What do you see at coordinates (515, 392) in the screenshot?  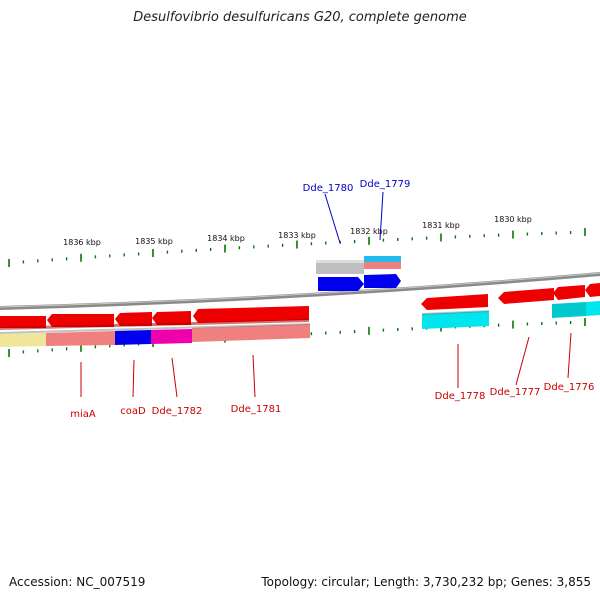 I see `gene-label-dde-1777: Dde_1777` at bounding box center [515, 392].